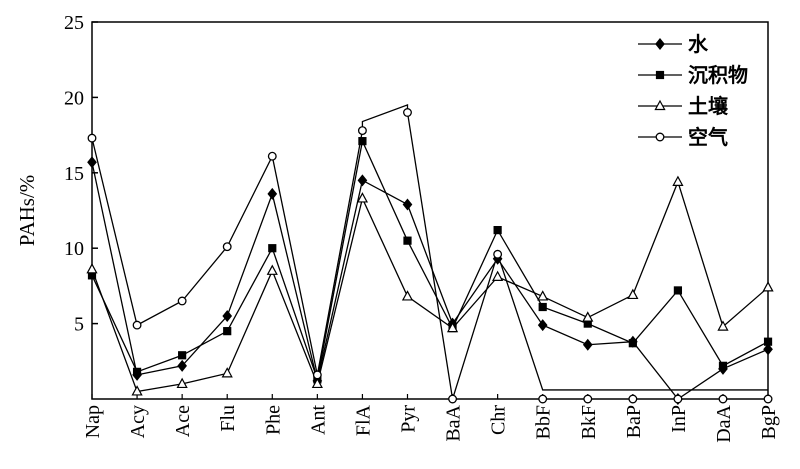  What do you see at coordinates (589, 422) in the screenshot?
I see `x-tick-label: BkF` at bounding box center [589, 422].